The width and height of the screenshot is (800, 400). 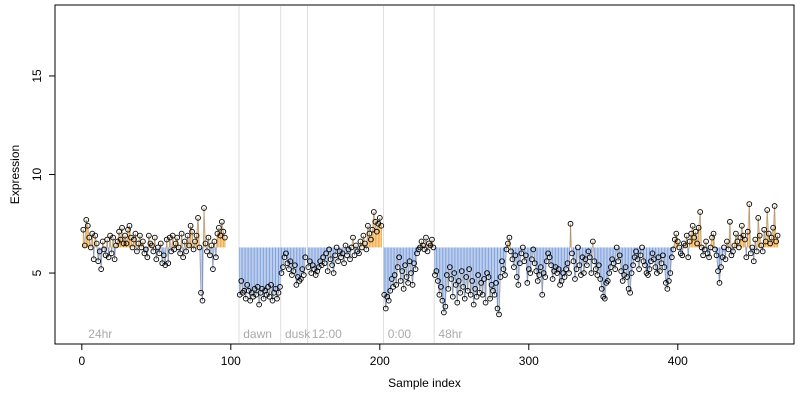 What do you see at coordinates (424, 383) in the screenshot?
I see `x-axis-label: Sample index` at bounding box center [424, 383].